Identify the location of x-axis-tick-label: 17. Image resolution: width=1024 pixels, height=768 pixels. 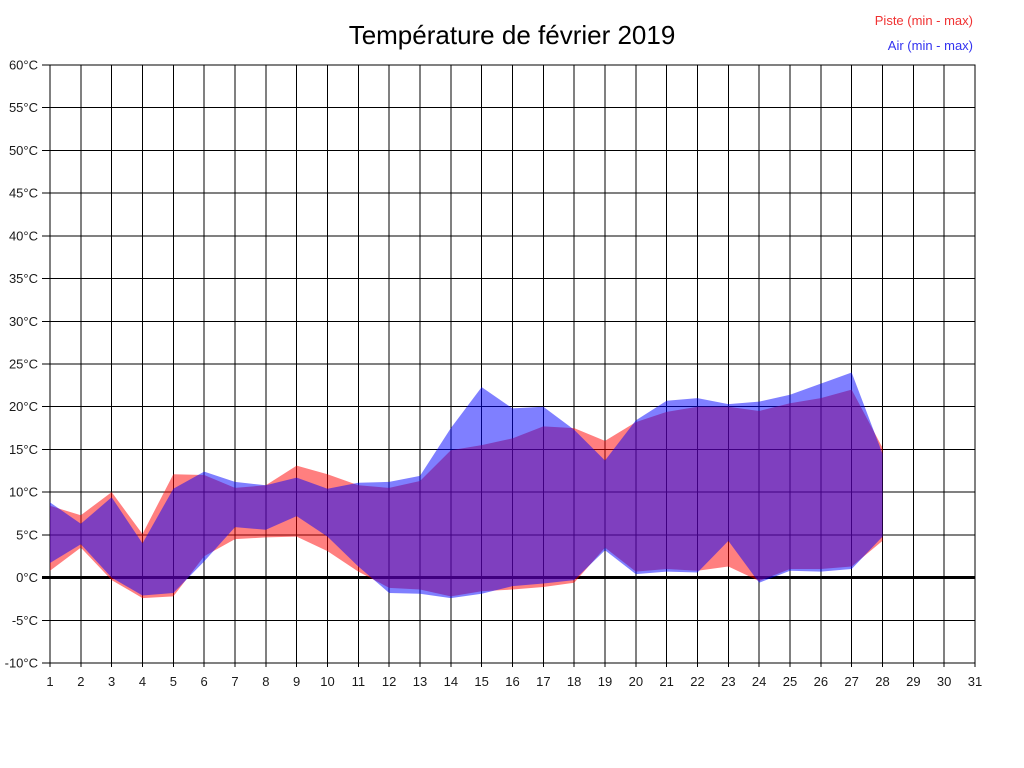
(543, 681).